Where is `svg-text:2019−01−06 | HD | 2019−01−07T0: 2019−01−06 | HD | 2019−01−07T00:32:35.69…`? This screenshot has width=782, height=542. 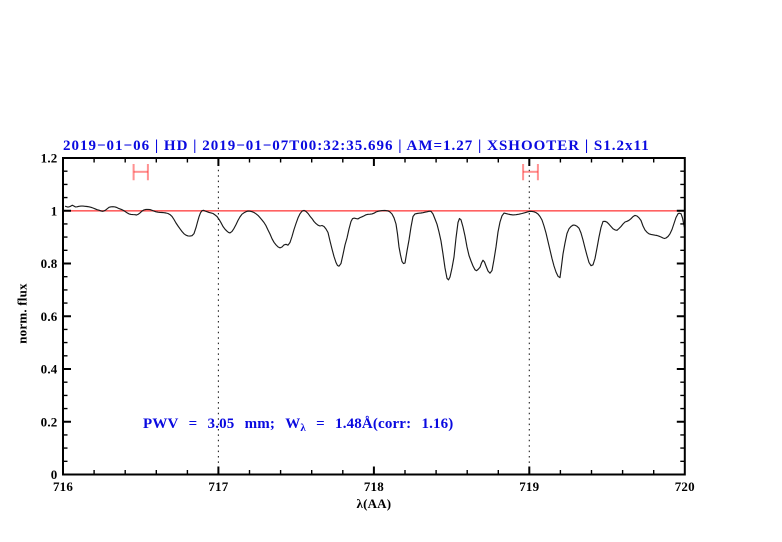 svg-text:2019−01−06 | HD | 2019−01−07T0: 2019−01−06 | HD | 2019−01−07T00:32:35.69… is located at coordinates (356, 146).